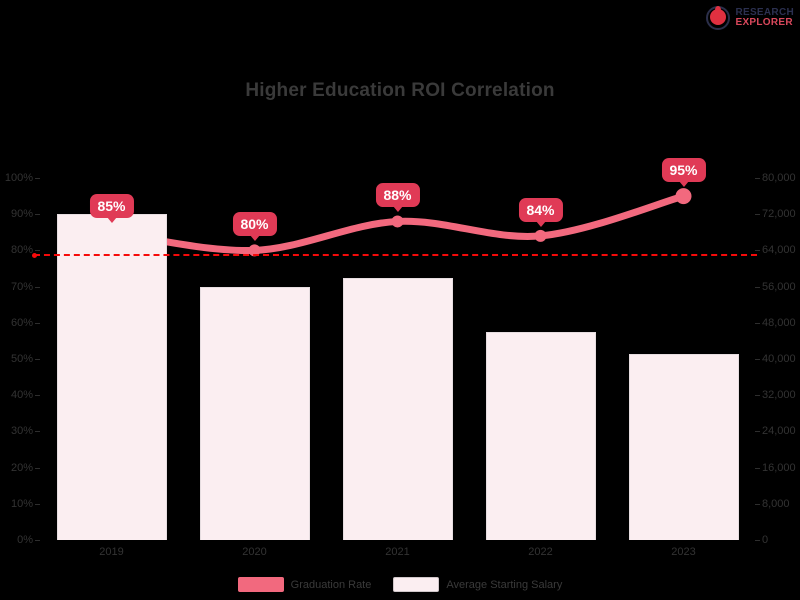 This screenshot has width=800, height=600. I want to click on bar-2023, so click(683, 447).